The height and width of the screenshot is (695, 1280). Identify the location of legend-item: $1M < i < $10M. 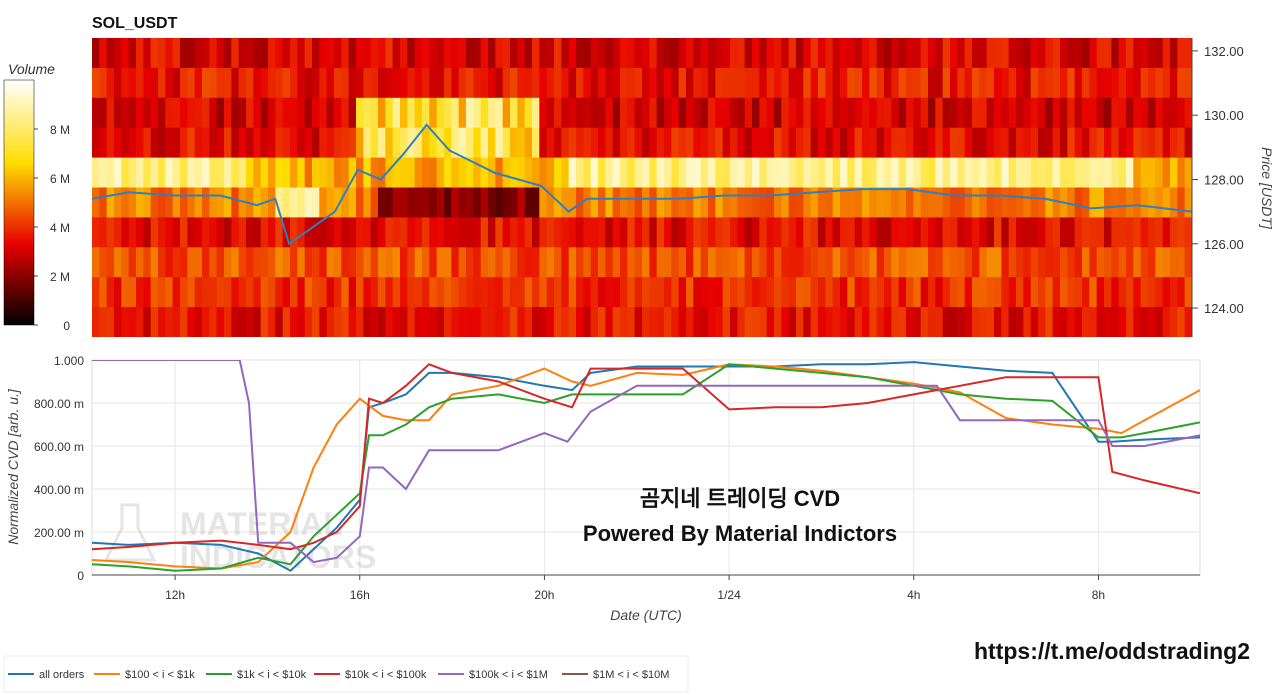
(615, 675).